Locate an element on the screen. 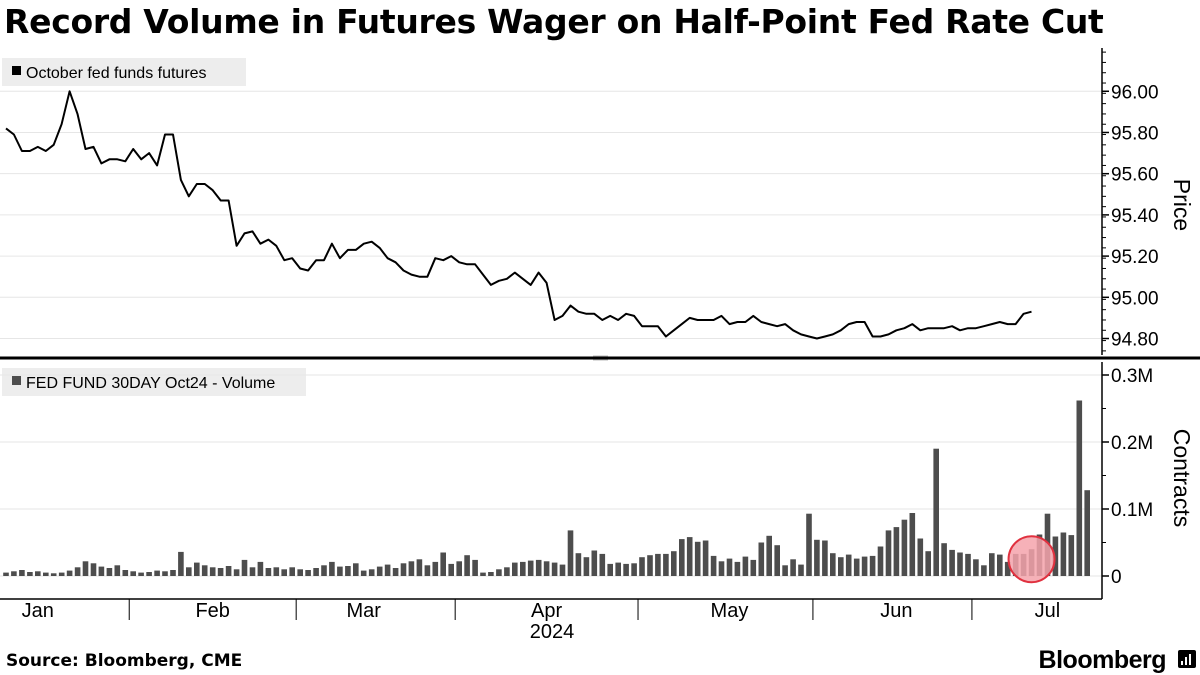  price-tick-label: 95.00 is located at coordinates (1135, 298).